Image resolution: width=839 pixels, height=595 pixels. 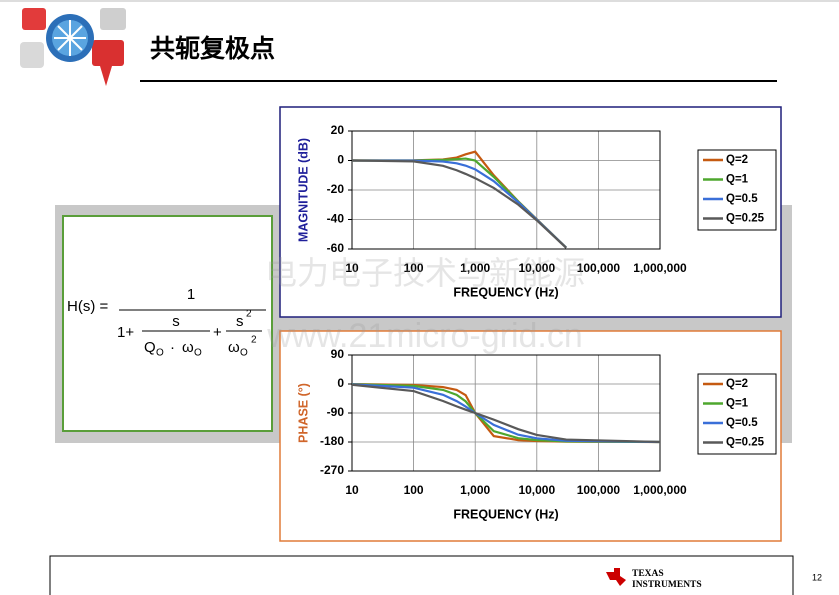 I want to click on y-tick-label: 90, so click(x=338, y=354).